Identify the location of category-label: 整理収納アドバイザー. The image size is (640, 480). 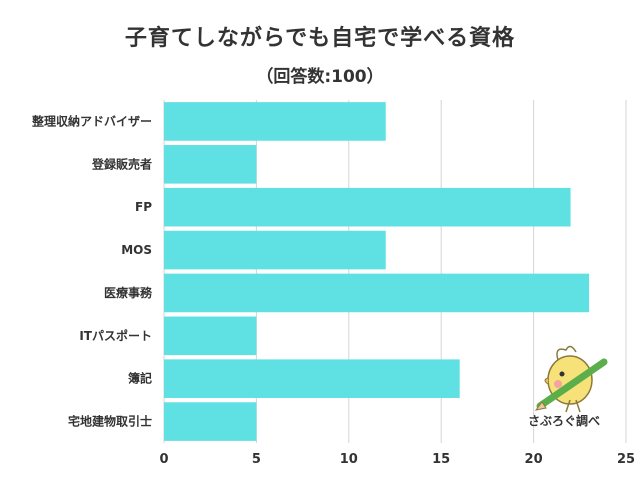
(91, 120).